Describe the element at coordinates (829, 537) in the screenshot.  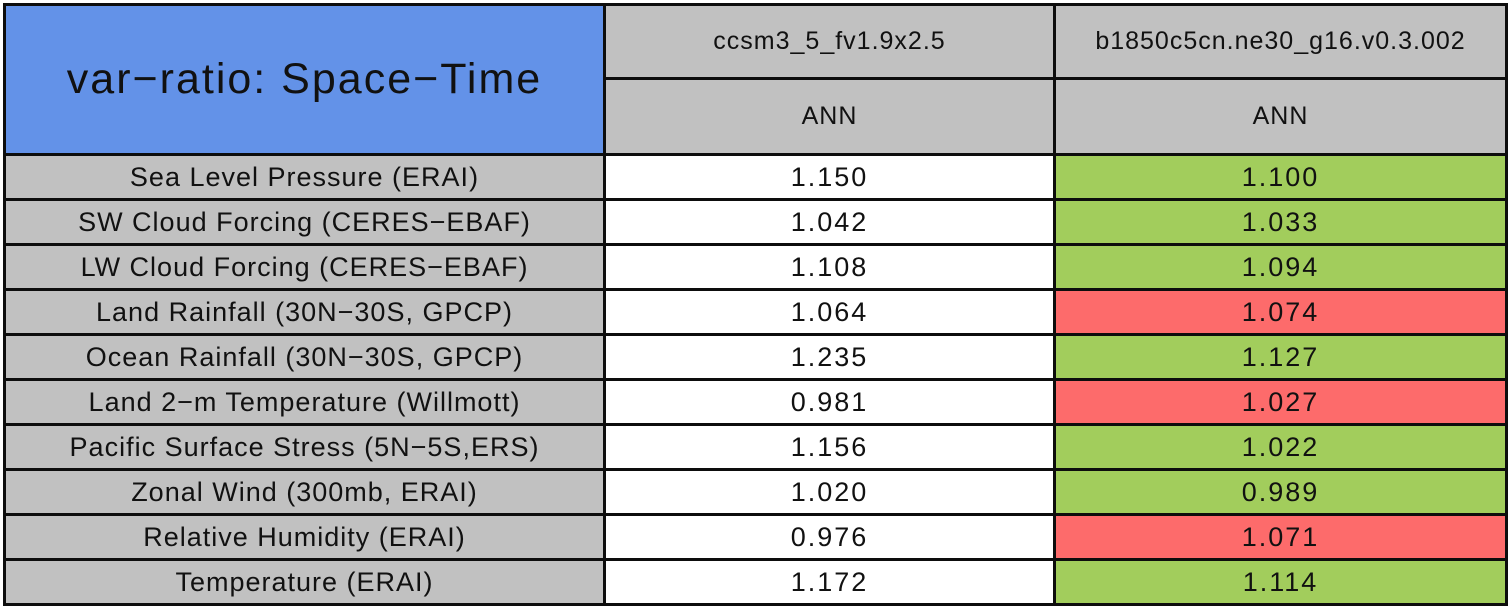
I see `value-cell-model1: 0.976` at that location.